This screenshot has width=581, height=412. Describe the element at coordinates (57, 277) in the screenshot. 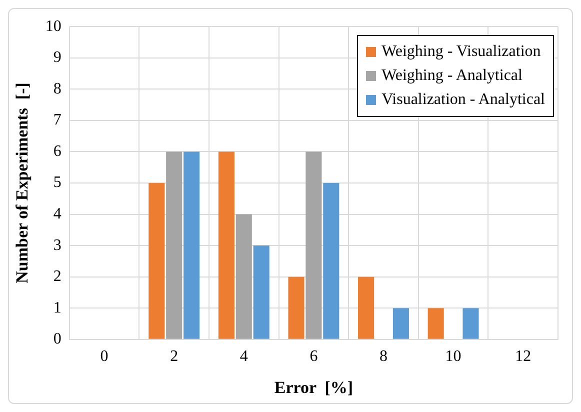

I see `y-tick-label: 2` at that location.